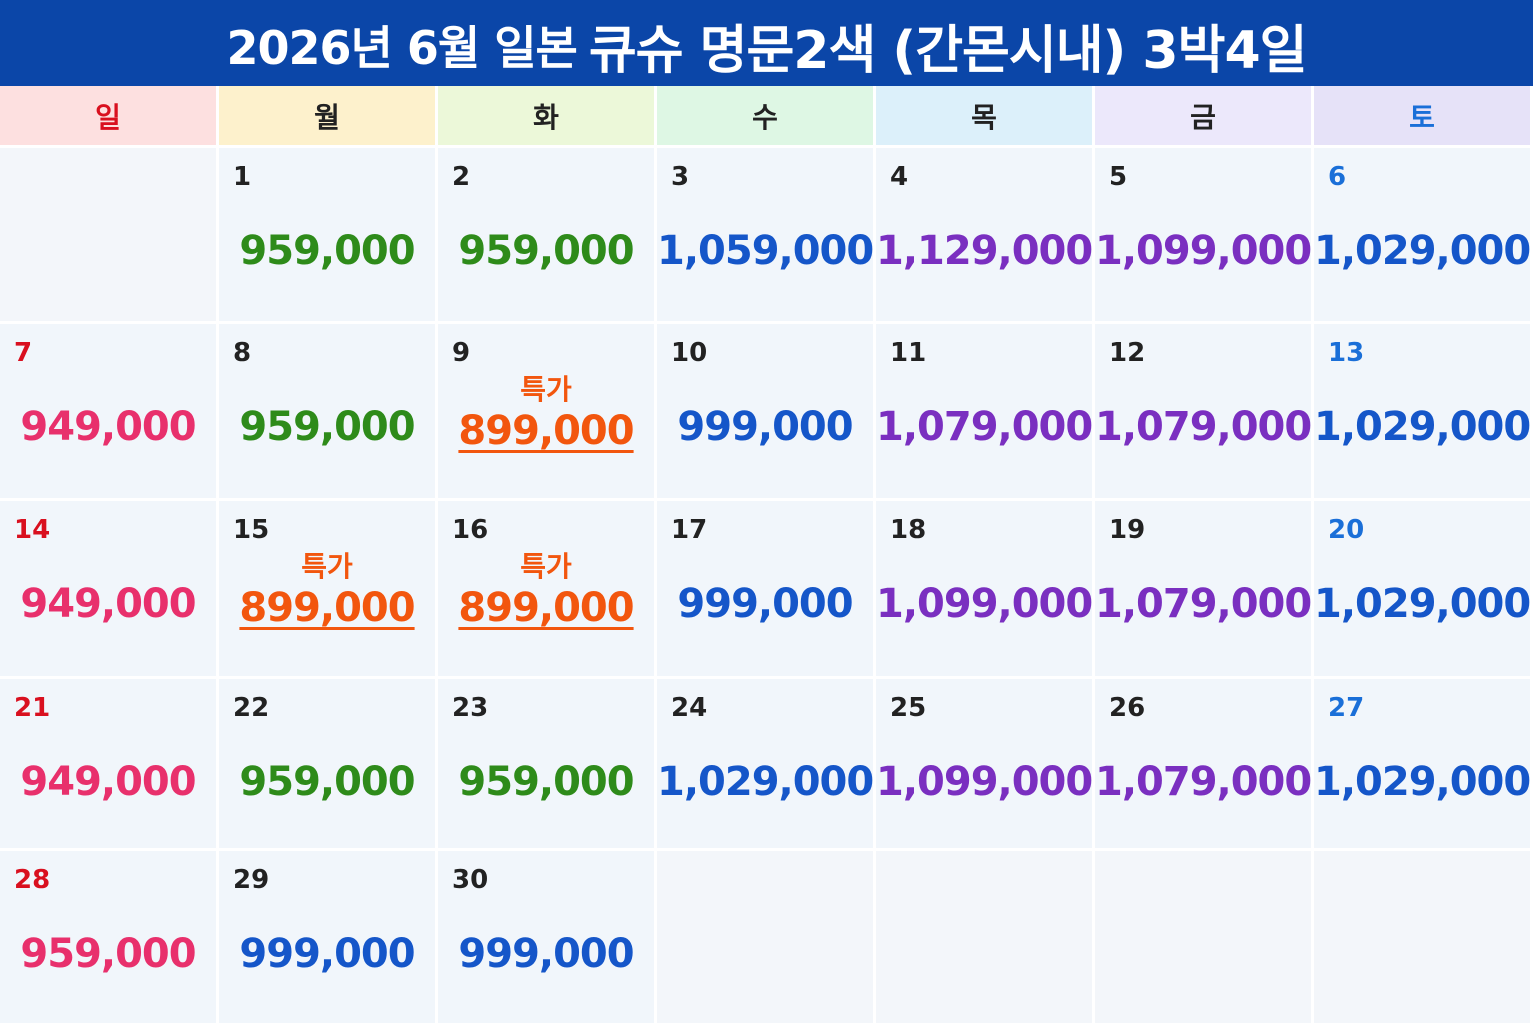  I want to click on day-number: 29, so click(251, 880).